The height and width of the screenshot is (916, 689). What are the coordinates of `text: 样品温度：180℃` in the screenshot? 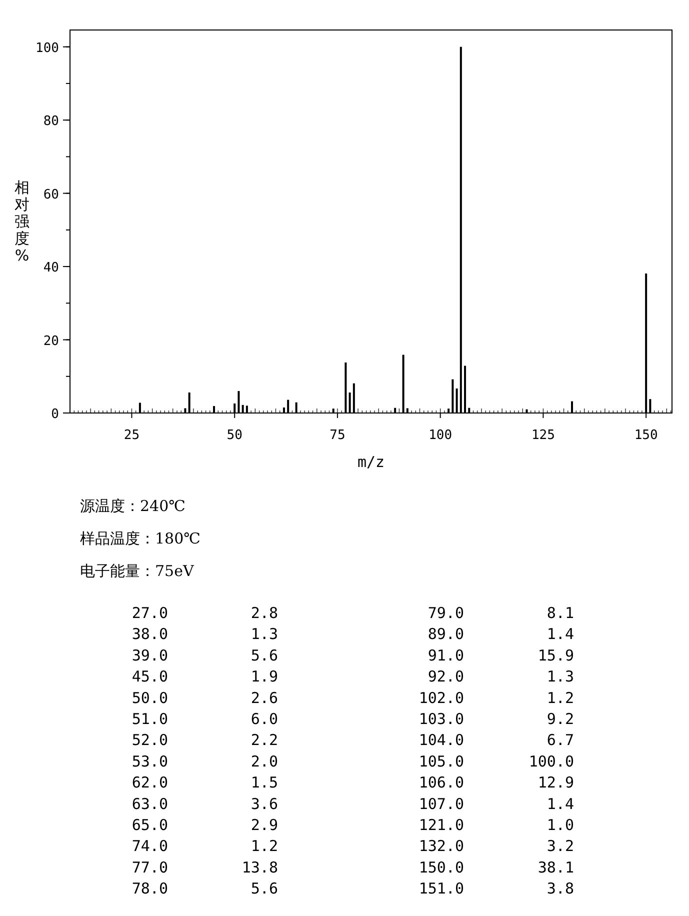 It's located at (140, 539).